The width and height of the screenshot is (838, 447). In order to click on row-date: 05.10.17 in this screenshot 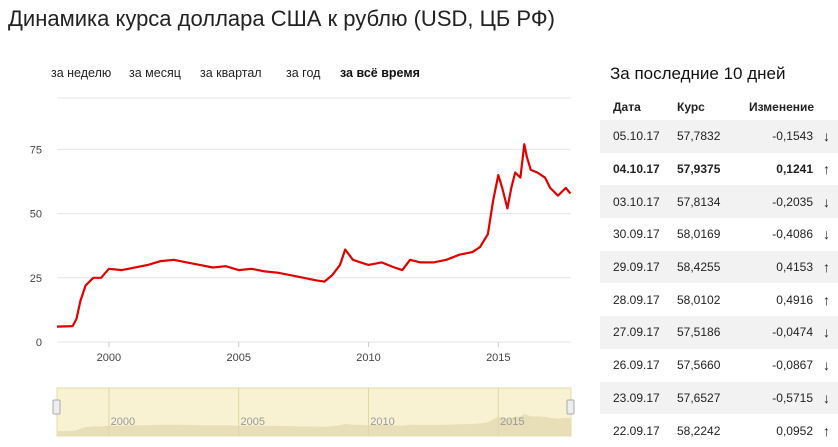, I will do `click(638, 136)`.